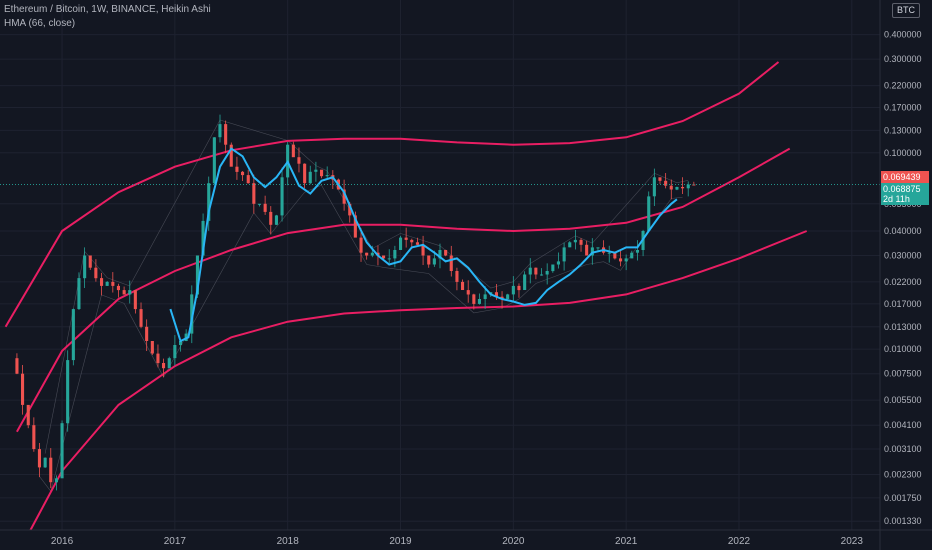  Describe the element at coordinates (903, 304) in the screenshot. I see `y-tick-label: 0.017000` at that location.